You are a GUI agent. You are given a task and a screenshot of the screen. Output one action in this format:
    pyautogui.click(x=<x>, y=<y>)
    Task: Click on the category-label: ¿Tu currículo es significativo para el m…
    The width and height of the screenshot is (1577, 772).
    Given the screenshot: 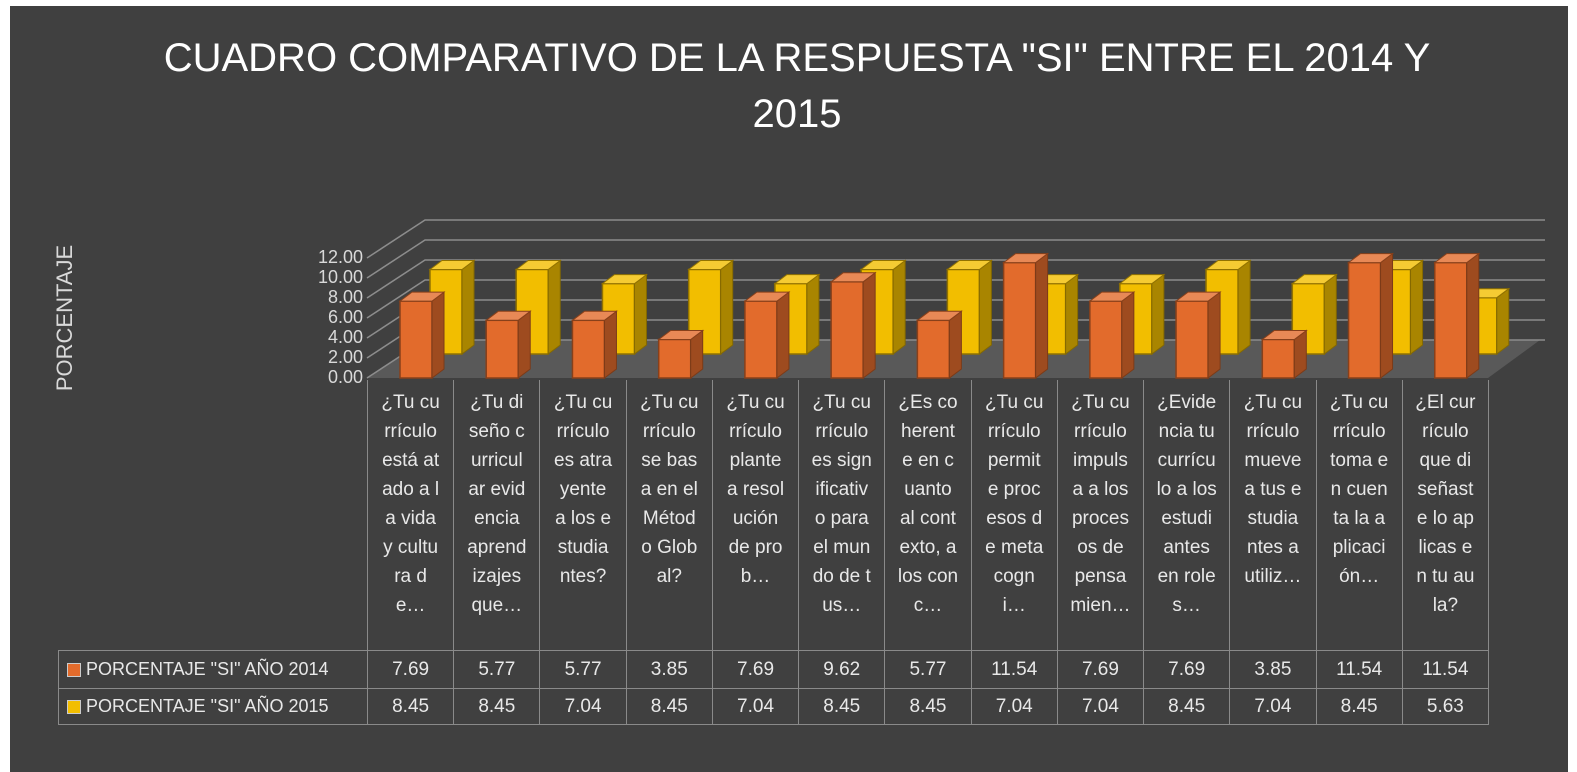 What is the action you would take?
    pyautogui.click(x=842, y=515)
    